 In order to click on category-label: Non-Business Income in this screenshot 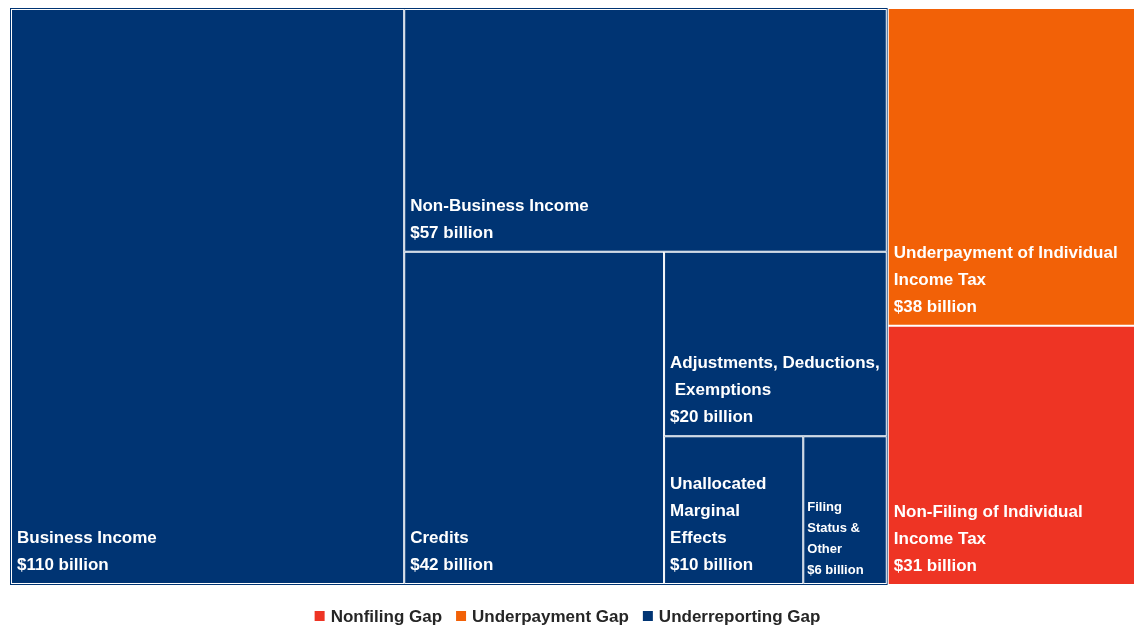, I will do `click(499, 205)`.